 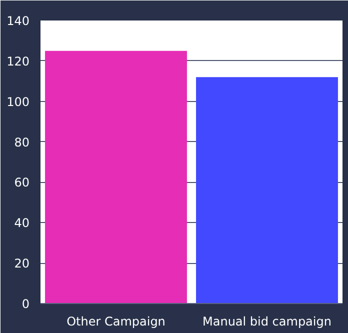 I want to click on x-tick-label: Manual bid campaign, so click(x=267, y=321).